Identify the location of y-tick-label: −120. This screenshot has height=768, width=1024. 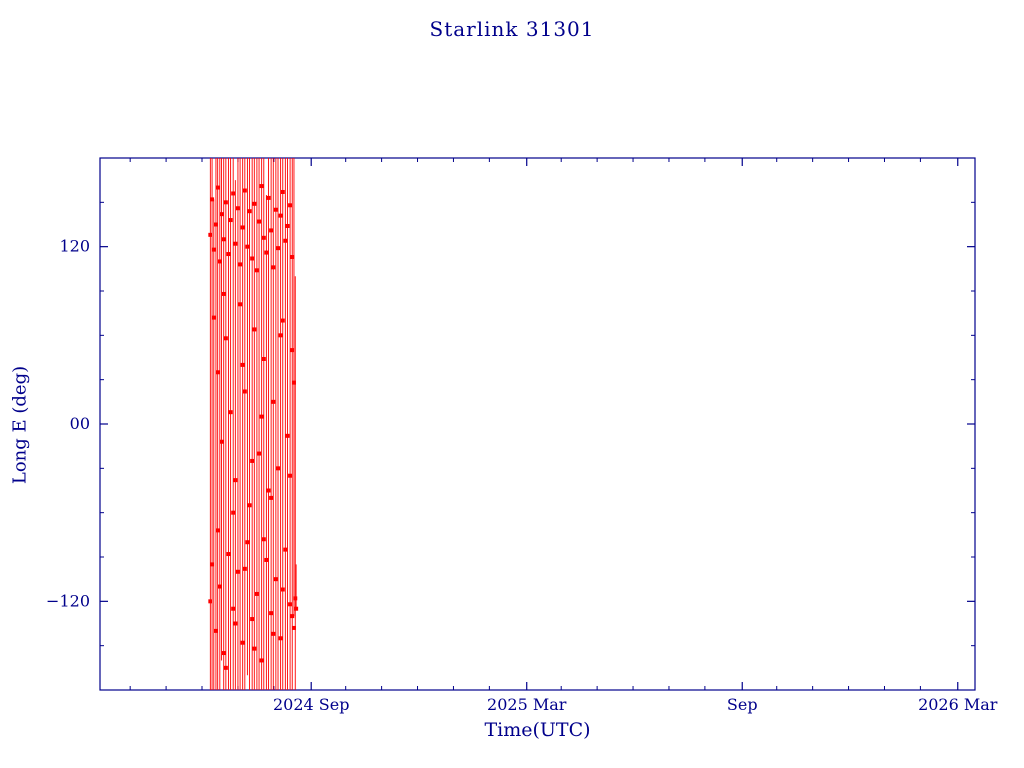
(68, 600).